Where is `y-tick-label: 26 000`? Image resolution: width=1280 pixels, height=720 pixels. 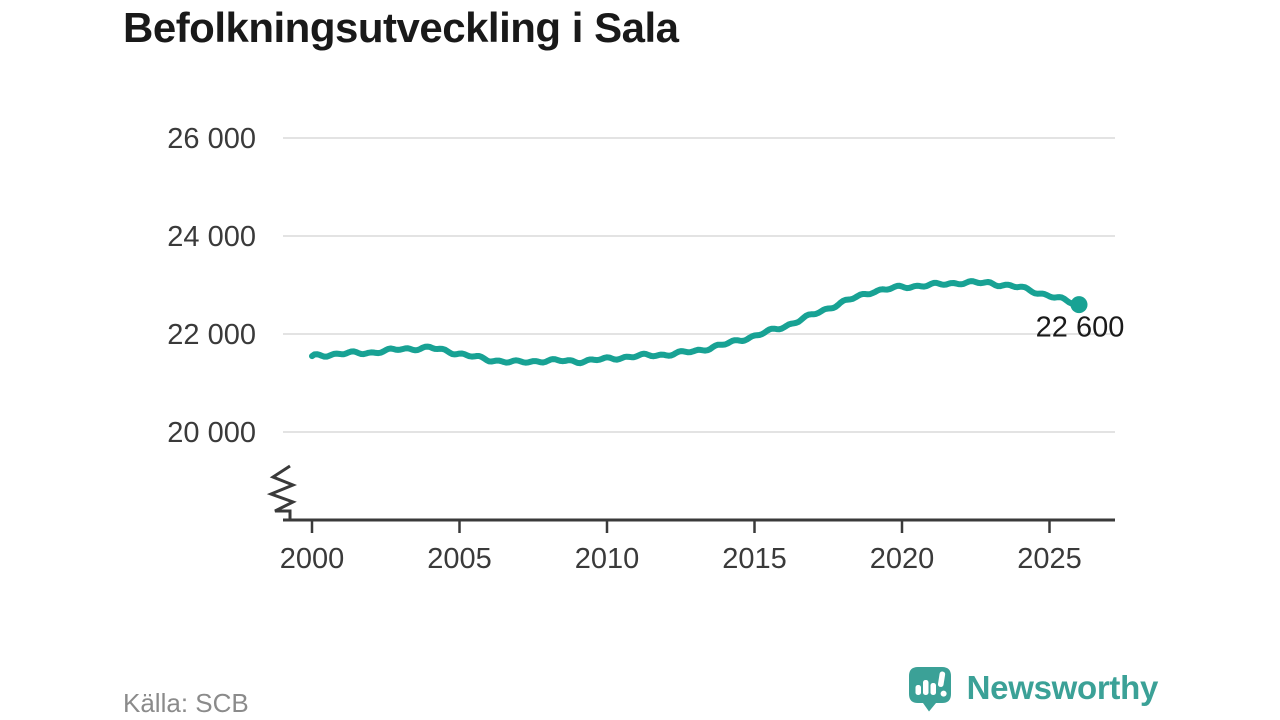
y-tick-label: 26 000 is located at coordinates (211, 139).